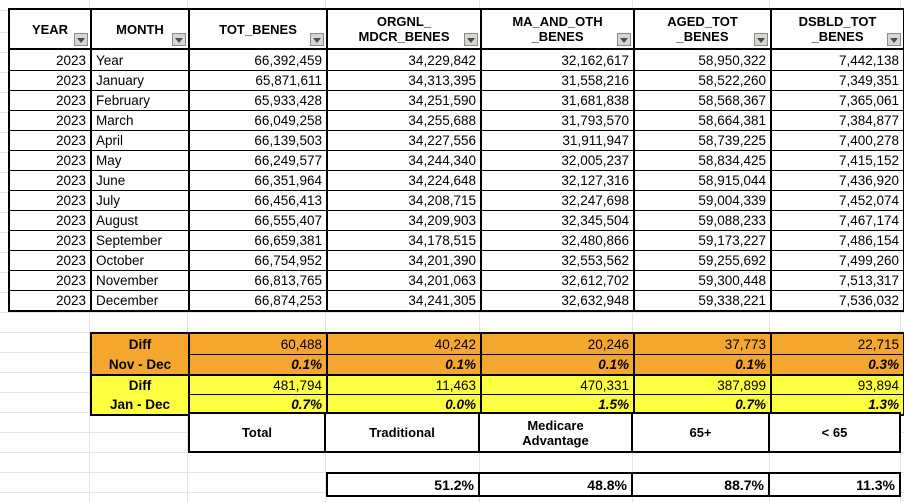 The width and height of the screenshot is (904, 502). What do you see at coordinates (558, 220) in the screenshot?
I see `cell-ma-and-oth-benes: 32,345,504` at bounding box center [558, 220].